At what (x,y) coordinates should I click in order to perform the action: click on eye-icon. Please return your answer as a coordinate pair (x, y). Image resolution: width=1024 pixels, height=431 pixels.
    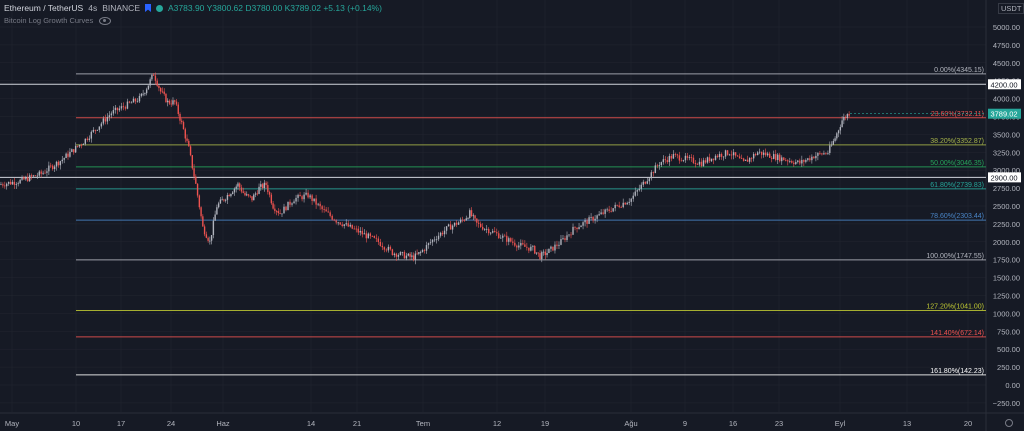
    Looking at the image, I should click on (105, 20).